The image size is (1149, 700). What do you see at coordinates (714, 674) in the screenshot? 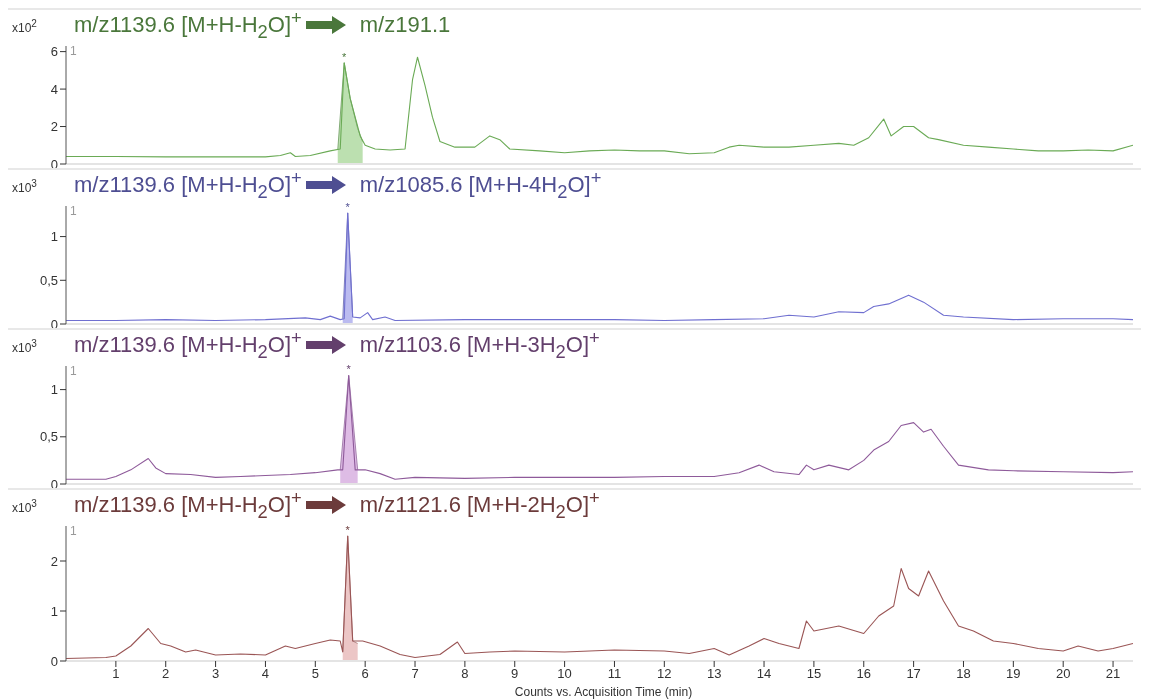
I see `x-tick-label: 13` at bounding box center [714, 674].